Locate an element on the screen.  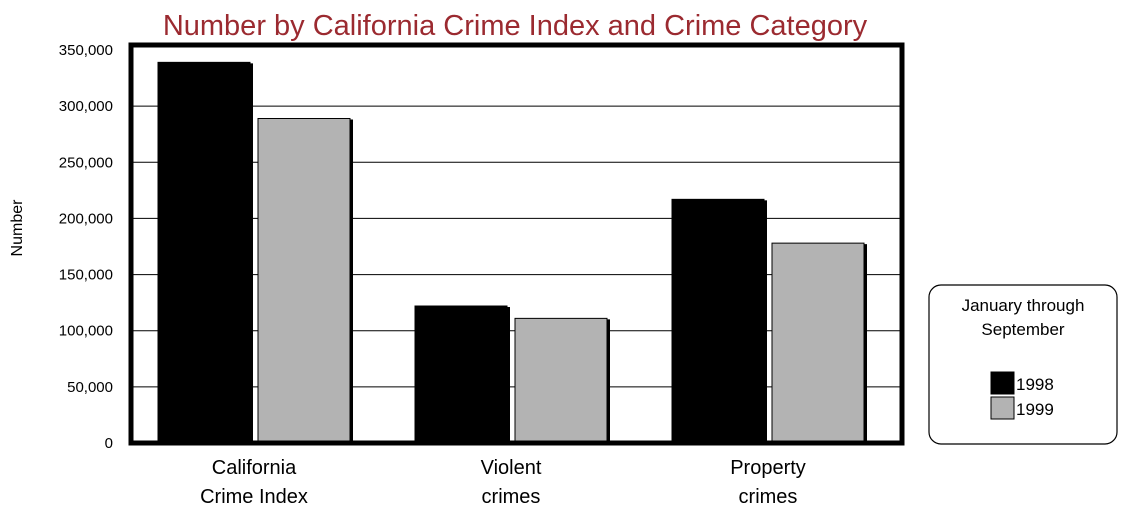
legend: January through September 1998 1999 is located at coordinates (1023, 364).